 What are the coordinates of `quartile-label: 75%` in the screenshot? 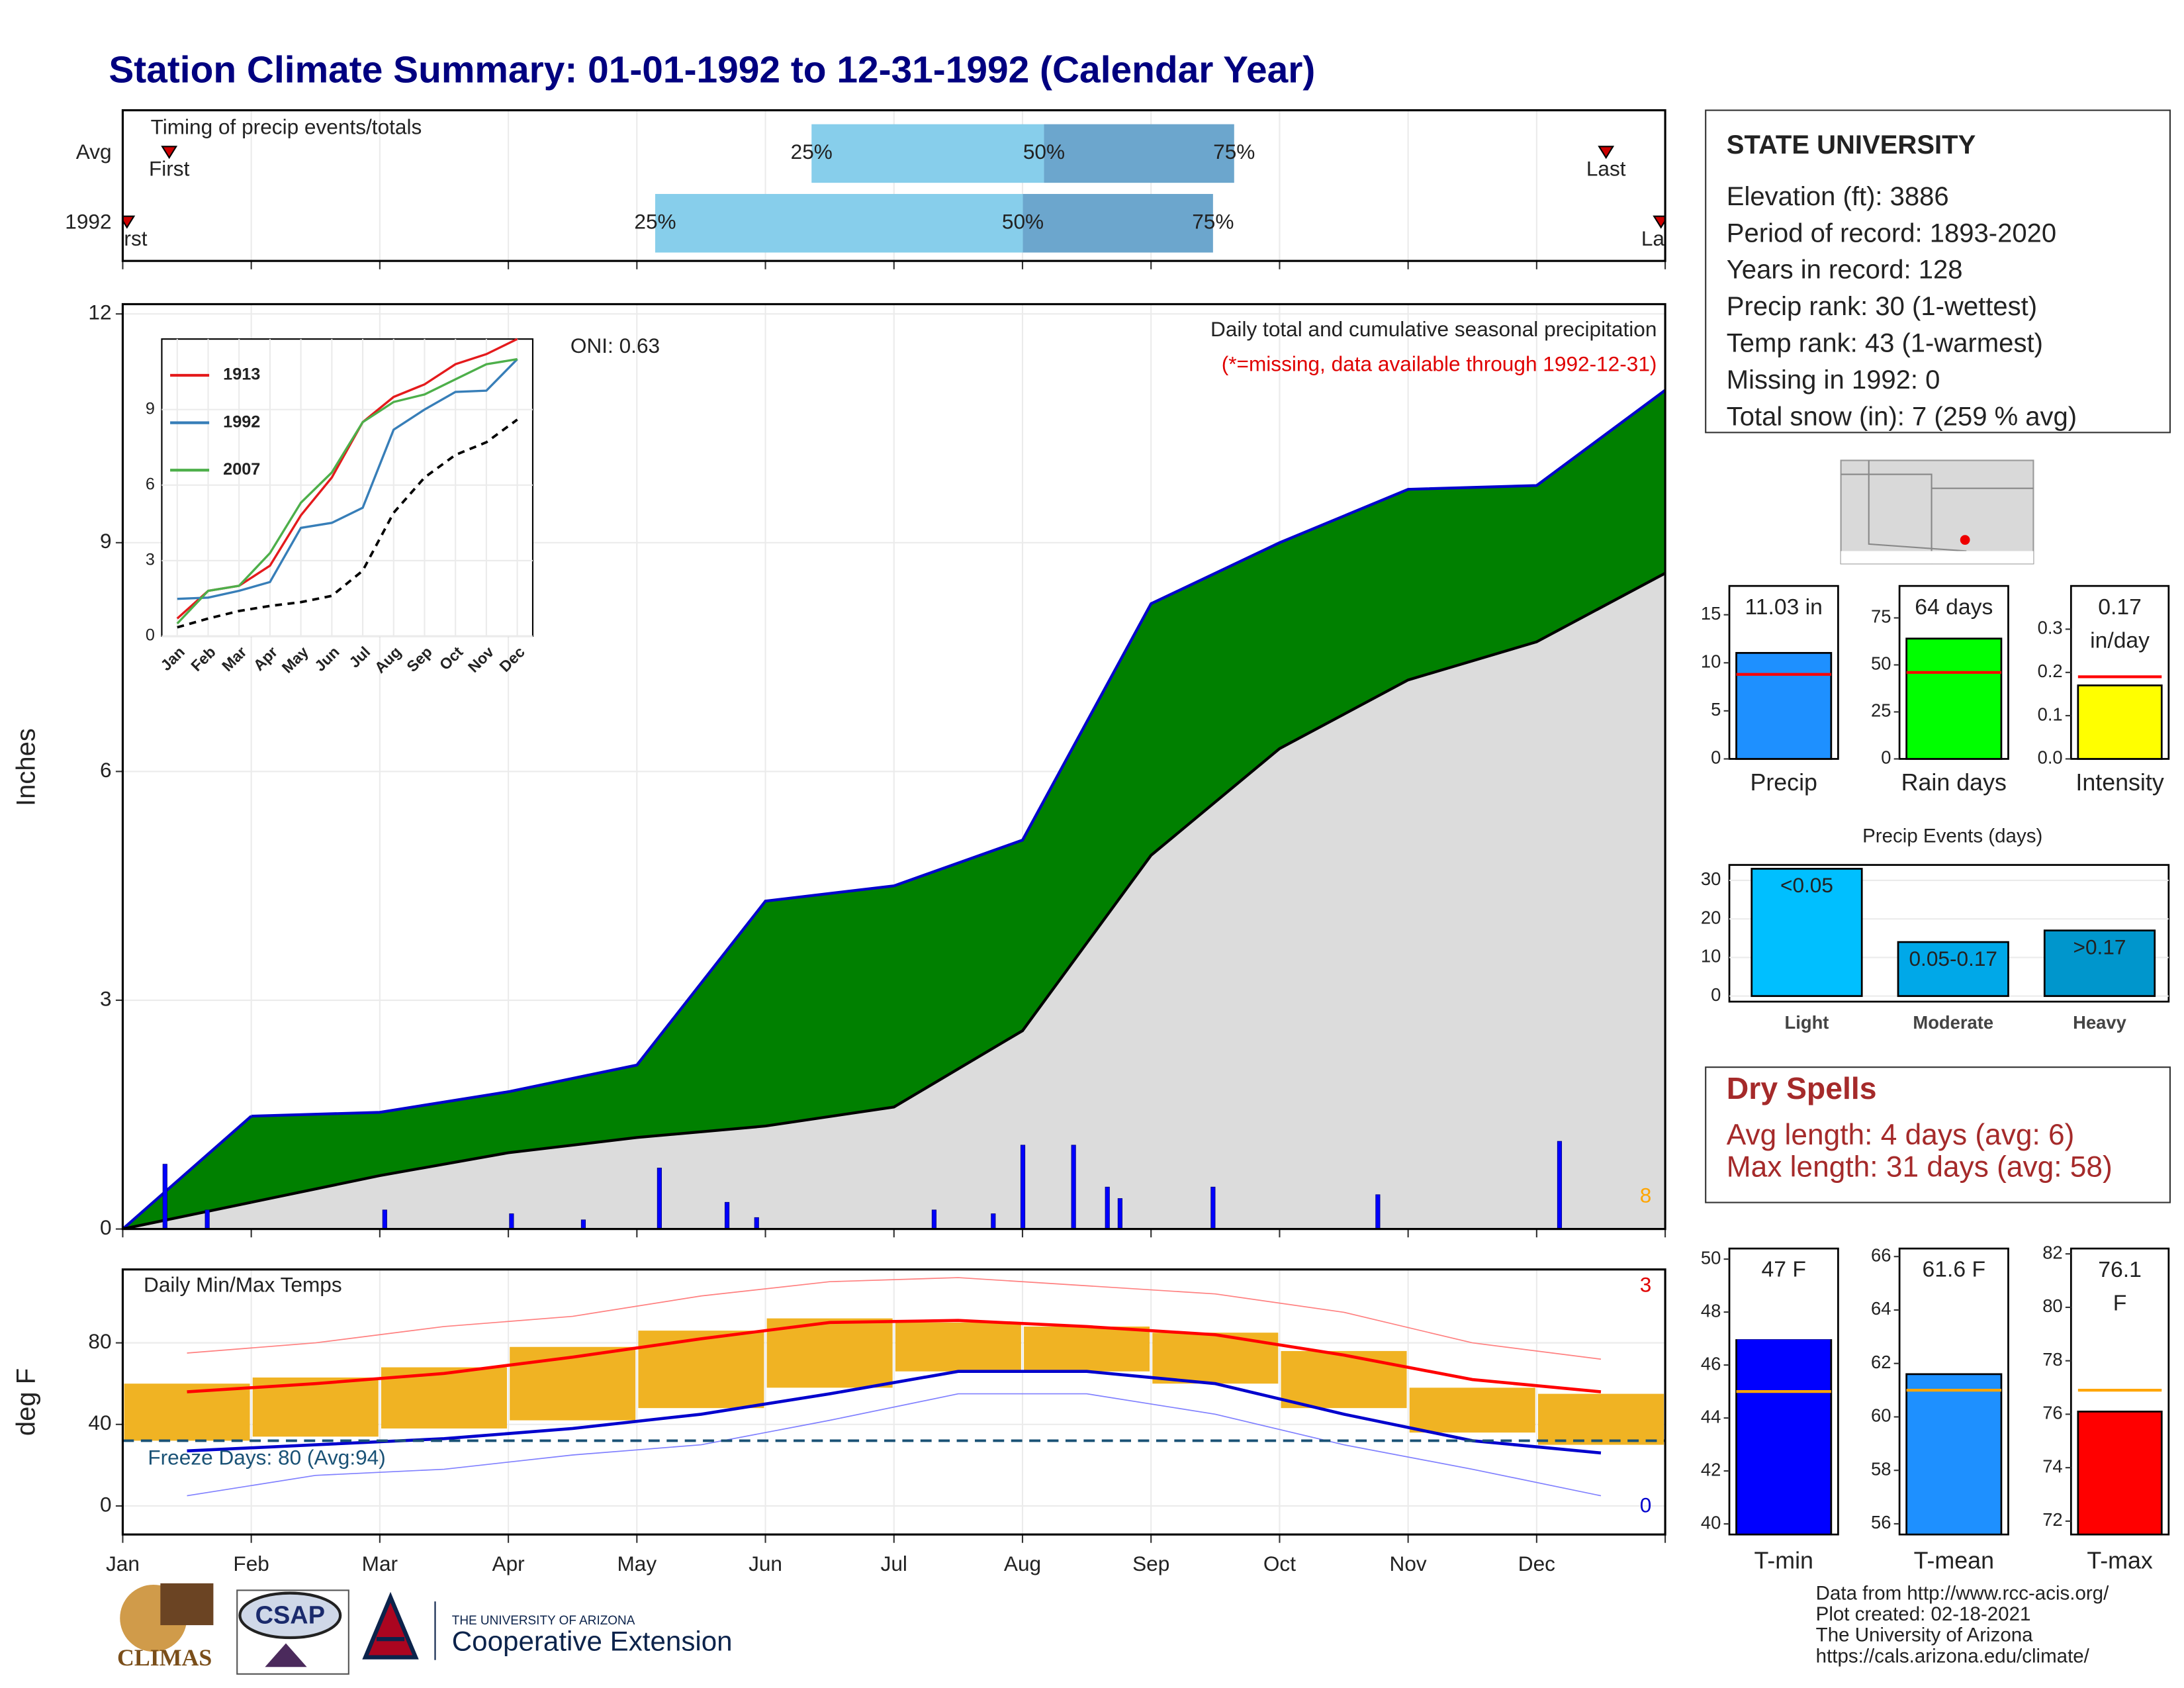 It's located at (1234, 152).